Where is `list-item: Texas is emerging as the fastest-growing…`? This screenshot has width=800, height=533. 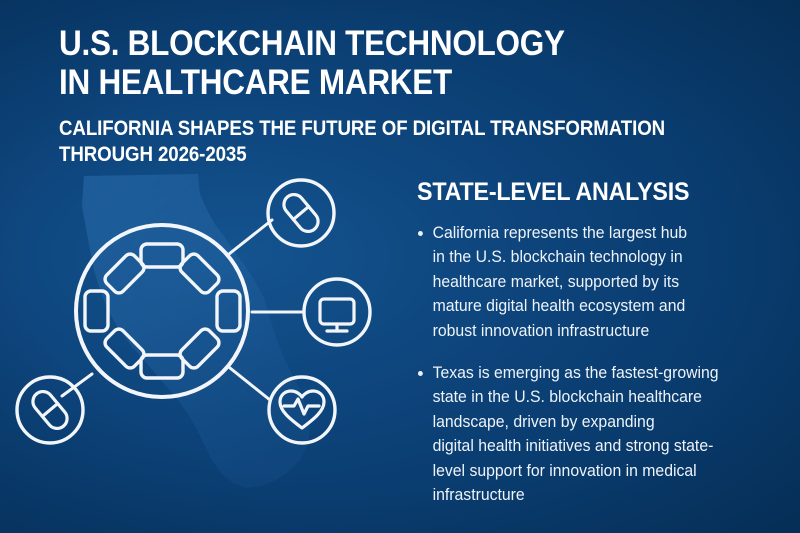
list-item: Texas is emerging as the fastest-growing… is located at coordinates (598, 434).